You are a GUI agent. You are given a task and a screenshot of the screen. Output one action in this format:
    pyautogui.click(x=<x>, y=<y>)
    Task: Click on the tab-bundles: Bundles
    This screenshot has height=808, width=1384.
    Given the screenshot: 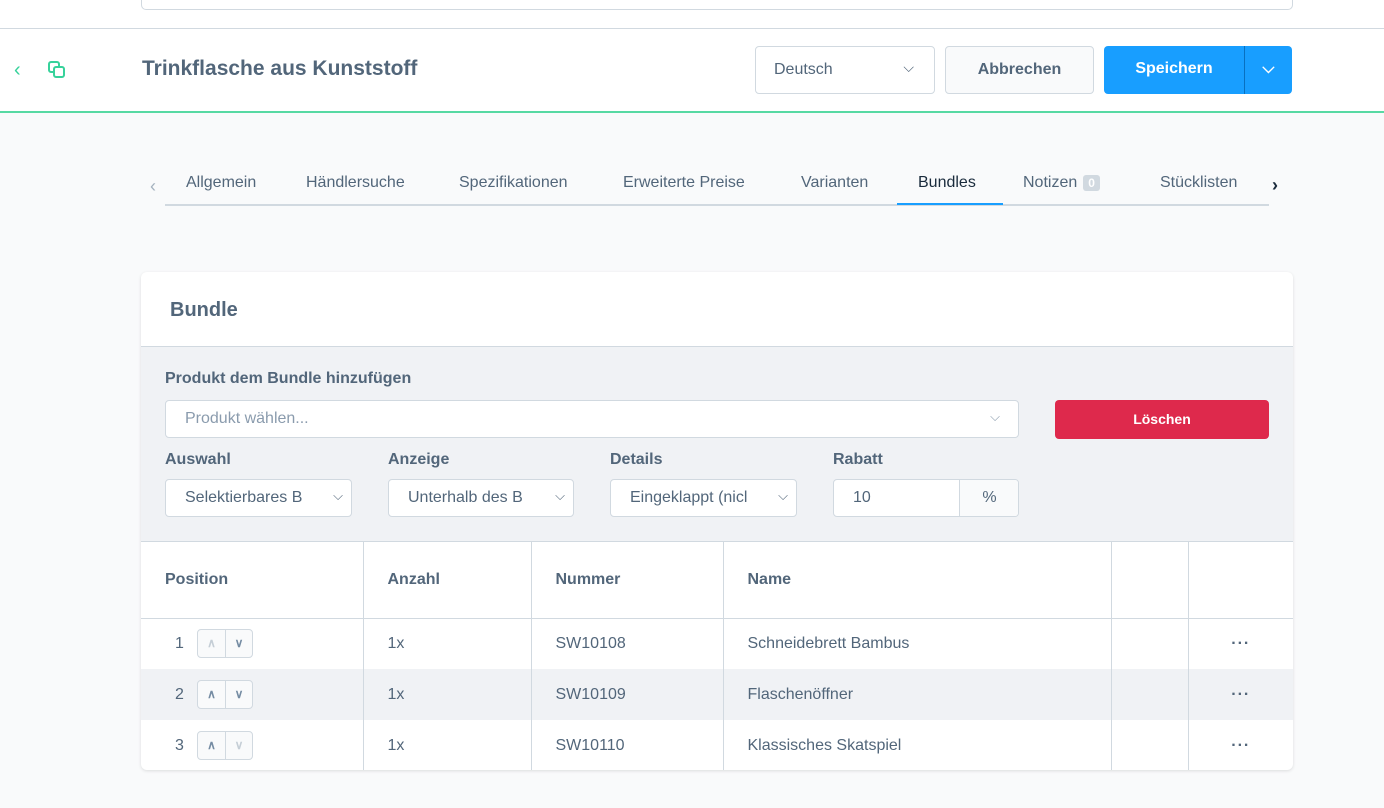 What is the action you would take?
    pyautogui.click(x=947, y=182)
    